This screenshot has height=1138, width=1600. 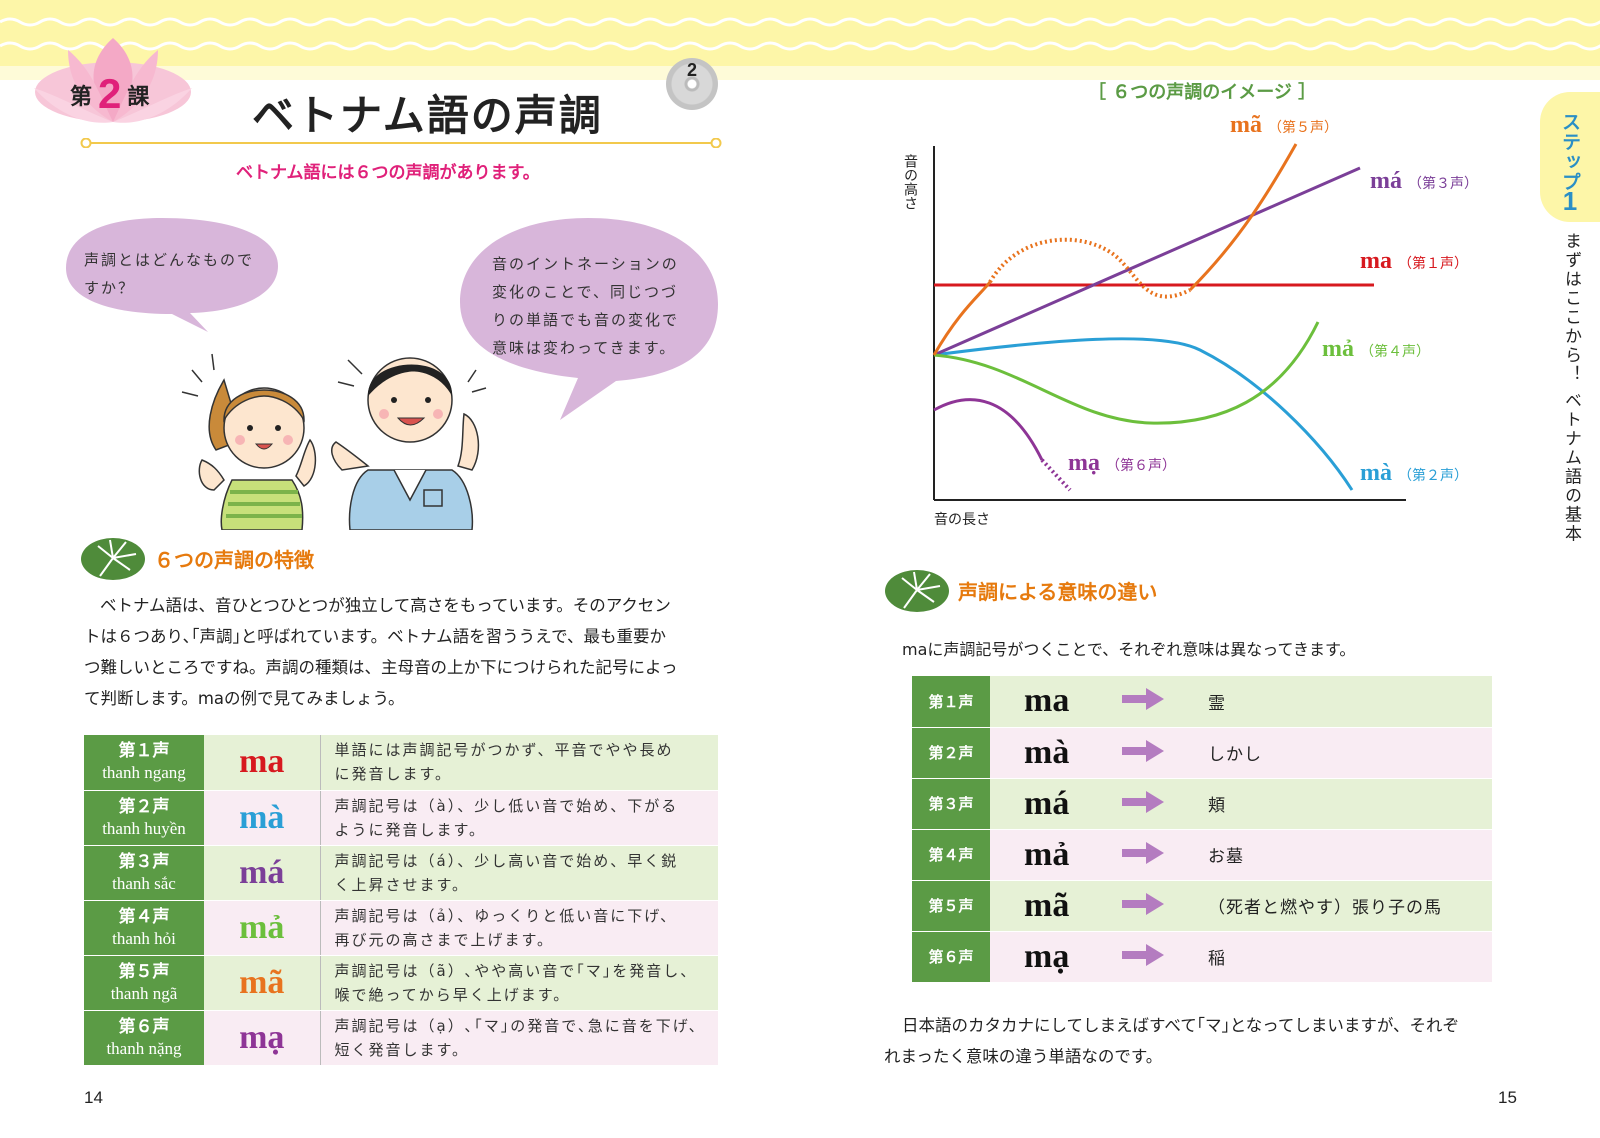 I want to click on tone-name: 第１声, so click(x=144, y=751).